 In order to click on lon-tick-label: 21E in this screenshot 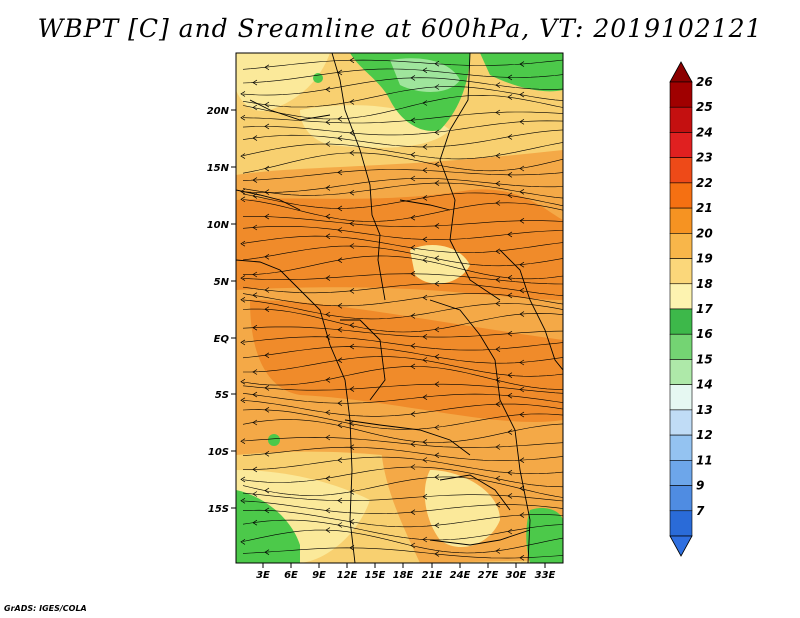, I will do `click(432, 575)`.